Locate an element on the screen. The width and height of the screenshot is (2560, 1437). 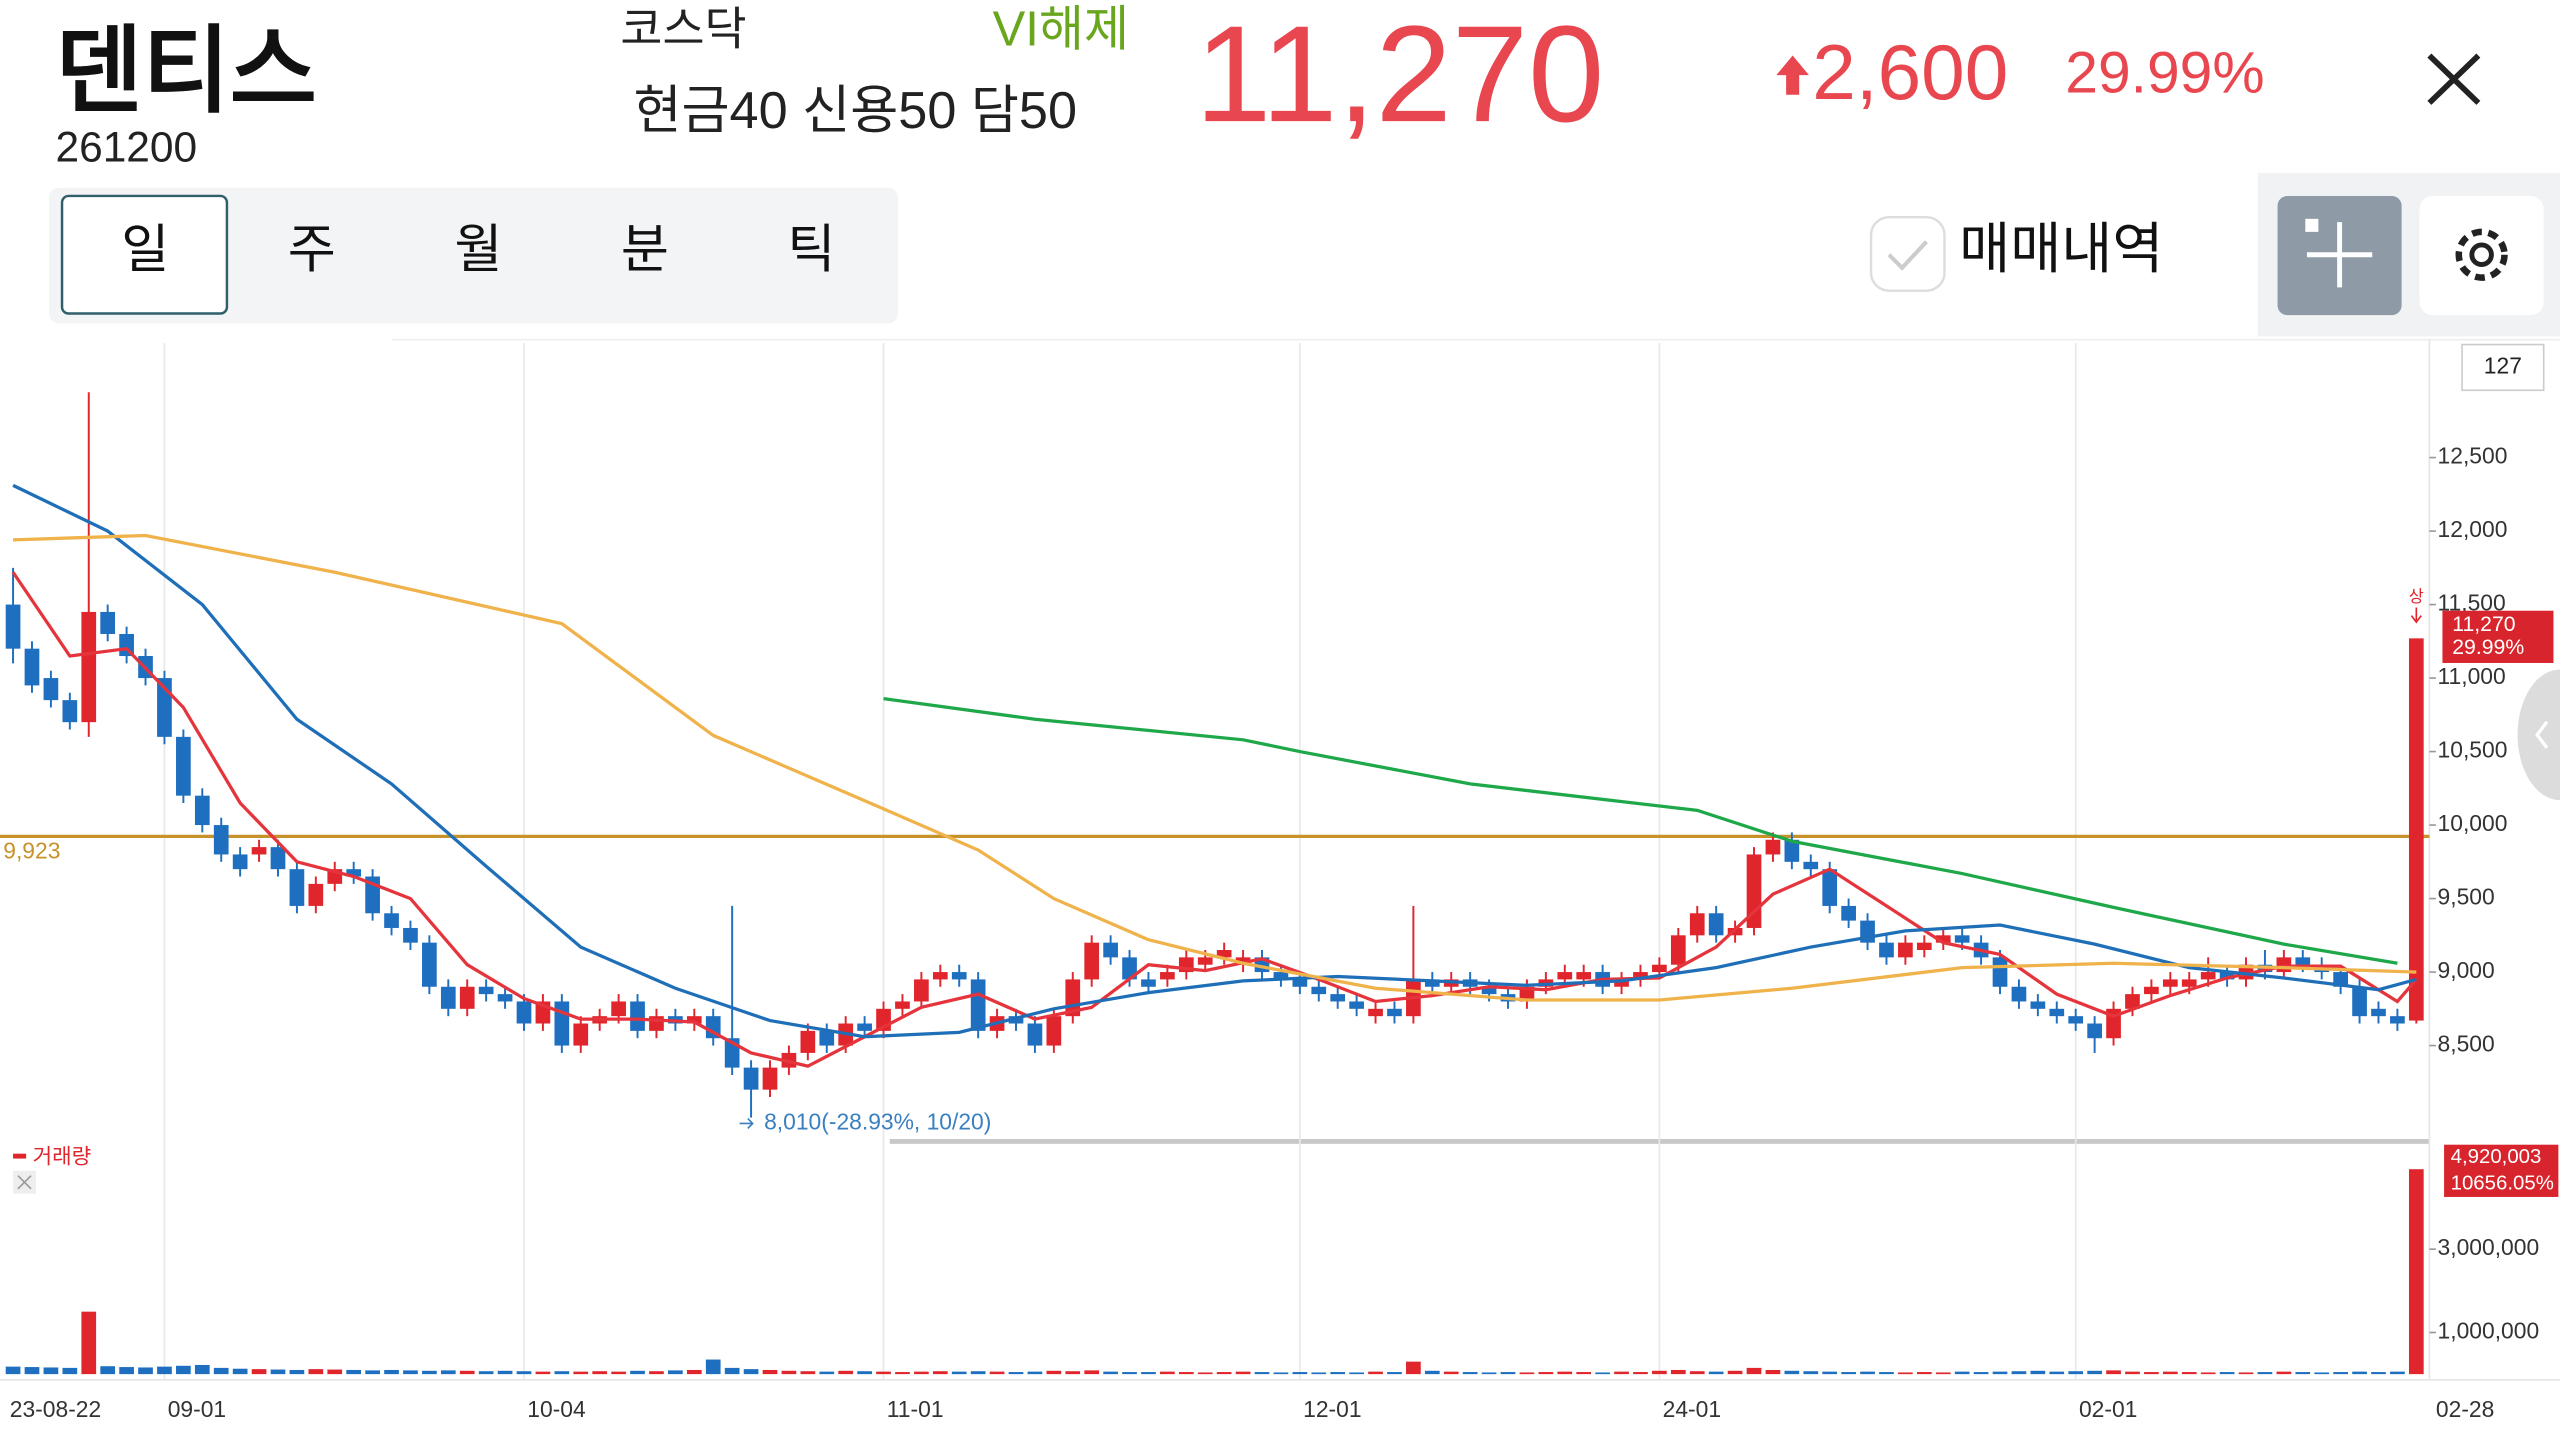
x-tick-label: 10-04 is located at coordinates (556, 1409).